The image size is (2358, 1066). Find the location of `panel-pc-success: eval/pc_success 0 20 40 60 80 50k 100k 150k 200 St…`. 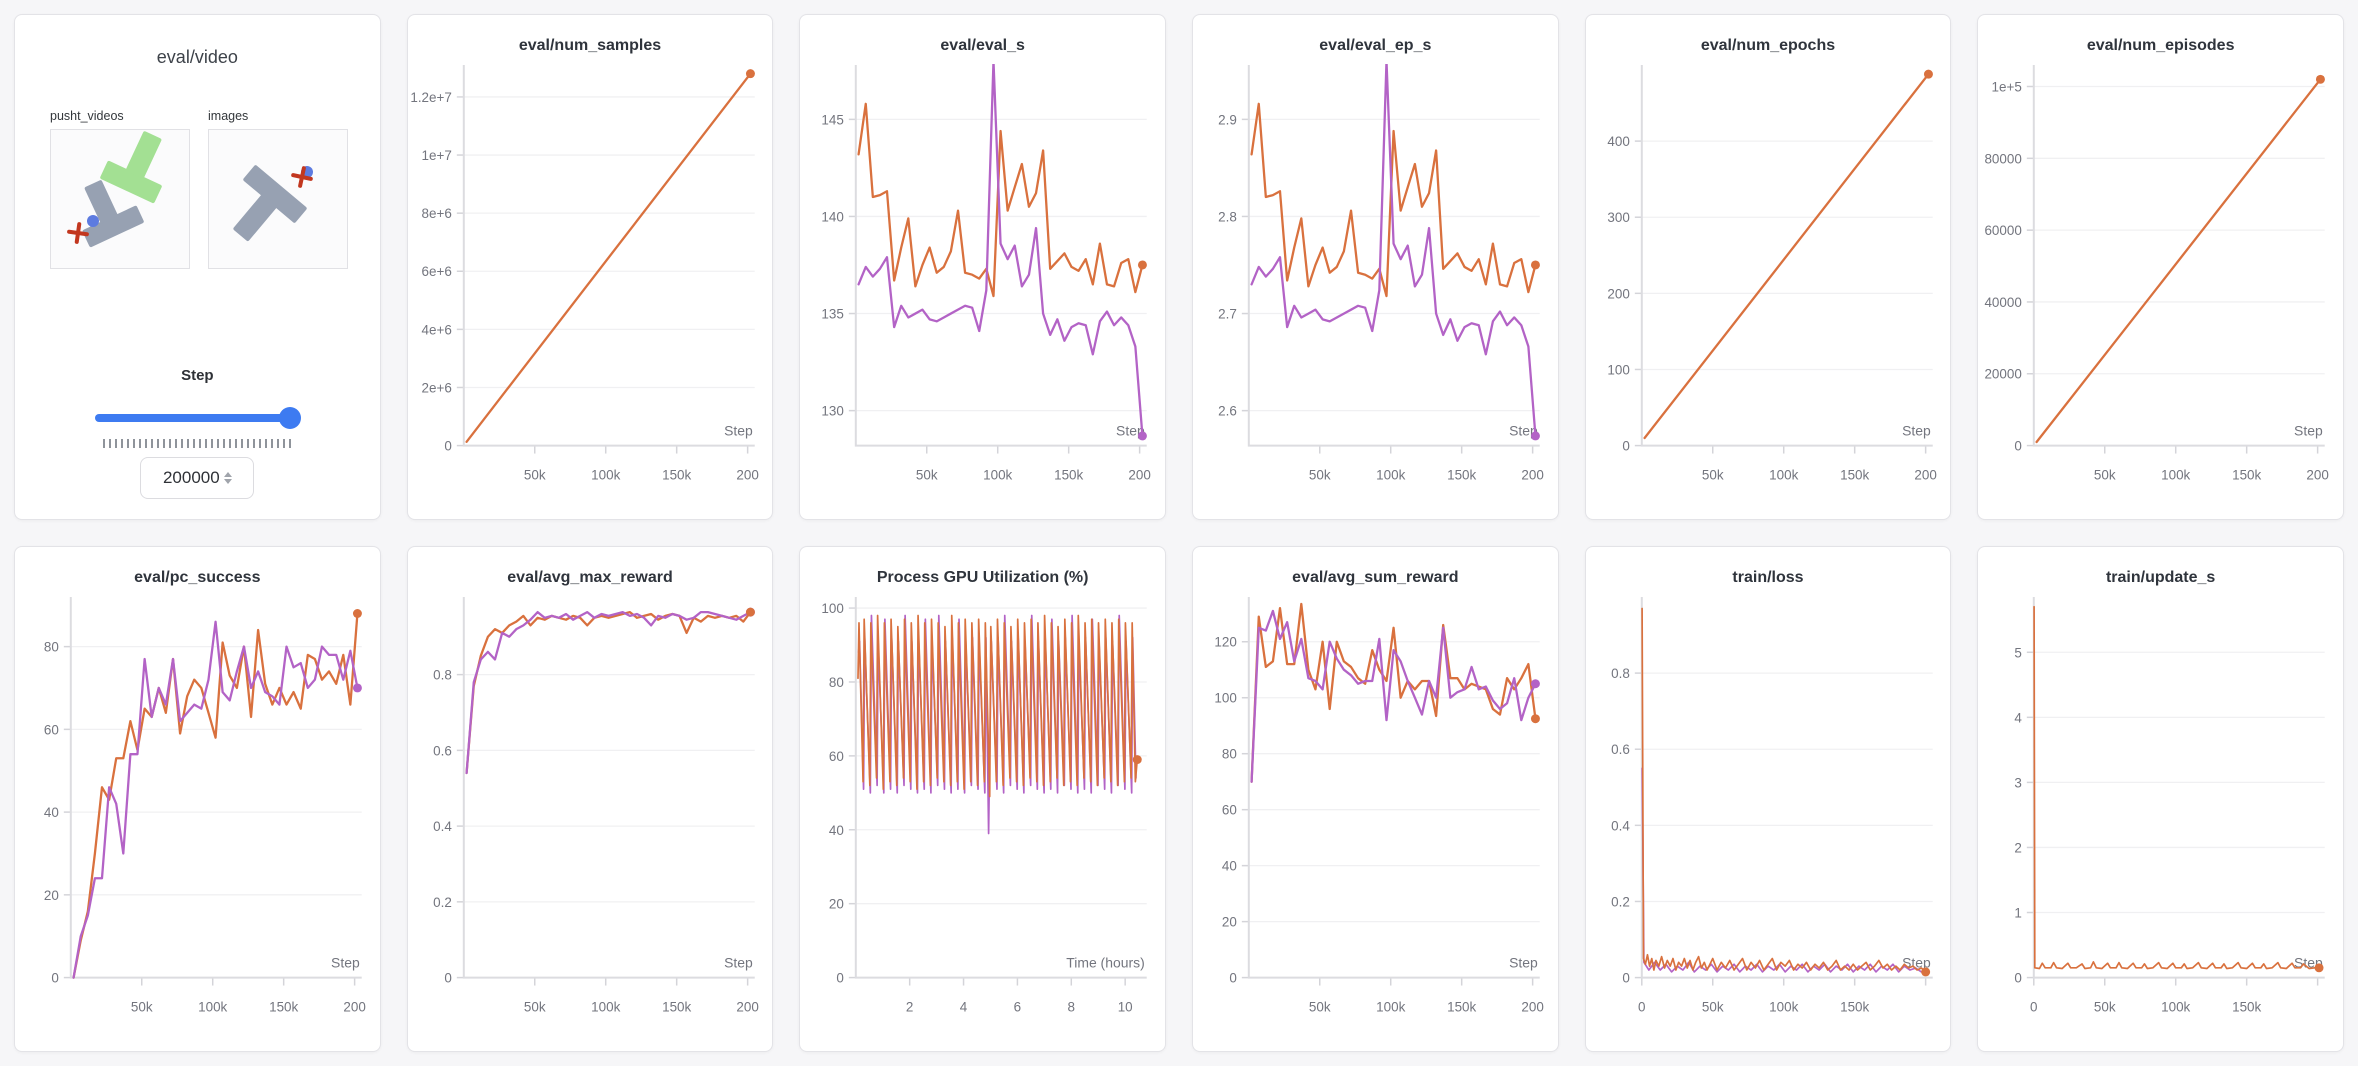

panel-pc-success: eval/pc_success 0 20 40 60 80 50k 100k 150k 200 St… is located at coordinates (197, 799).